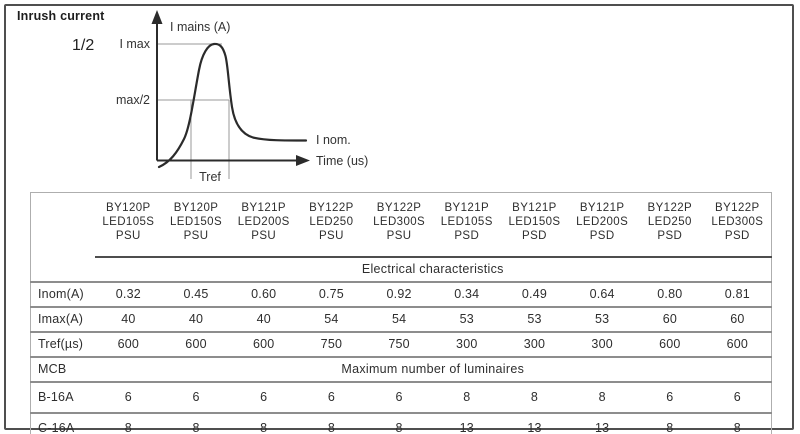 This screenshot has width=800, height=434. I want to click on value-cell: 0.49, so click(534, 295).